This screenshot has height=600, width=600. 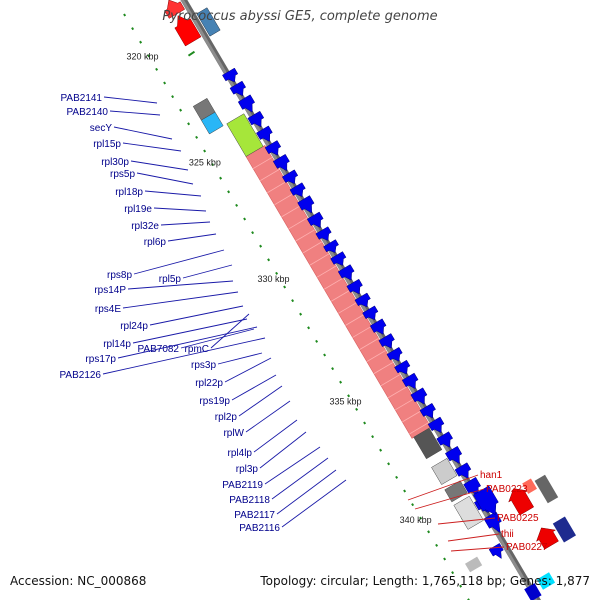 What do you see at coordinates (110, 290) in the screenshot?
I see `gene-label: rps14P` at bounding box center [110, 290].